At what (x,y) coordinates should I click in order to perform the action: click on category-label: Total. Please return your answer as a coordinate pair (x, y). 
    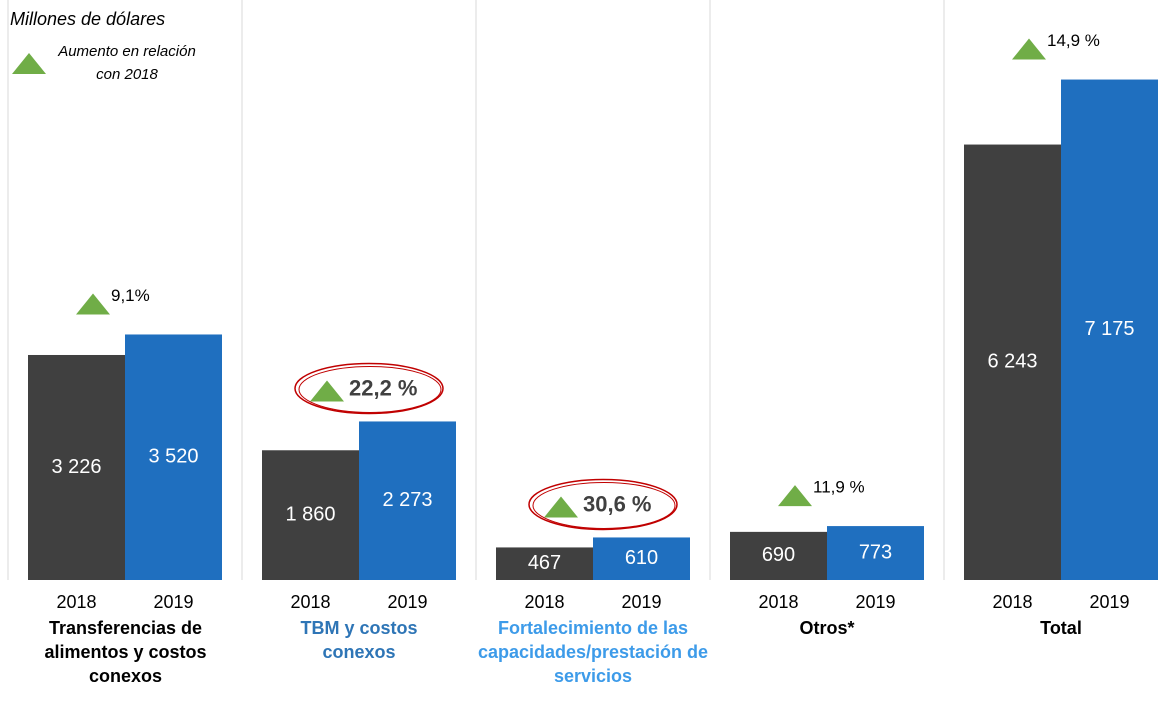
    Looking at the image, I should click on (1061, 628).